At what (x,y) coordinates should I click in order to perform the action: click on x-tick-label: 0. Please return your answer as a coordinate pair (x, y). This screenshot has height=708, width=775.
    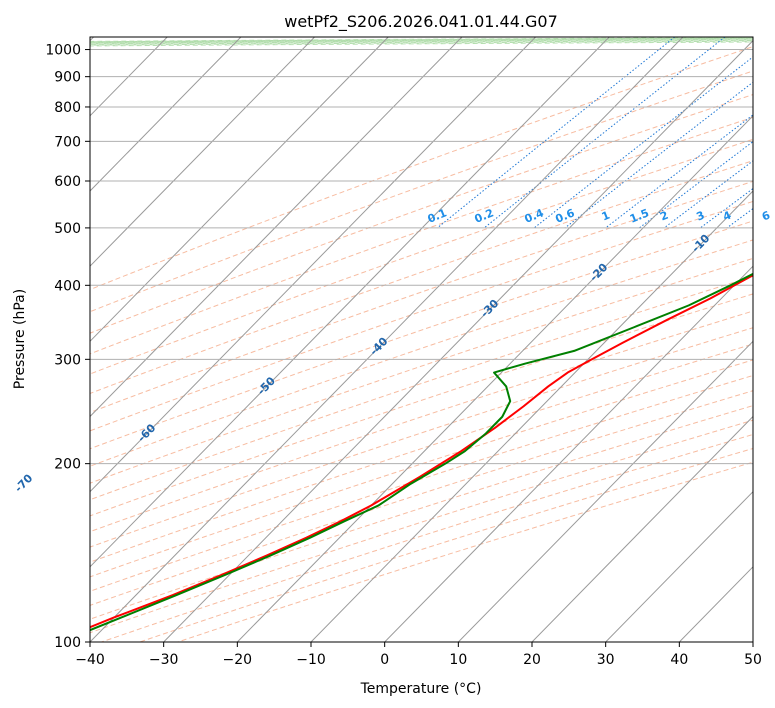
    Looking at the image, I should click on (384, 660).